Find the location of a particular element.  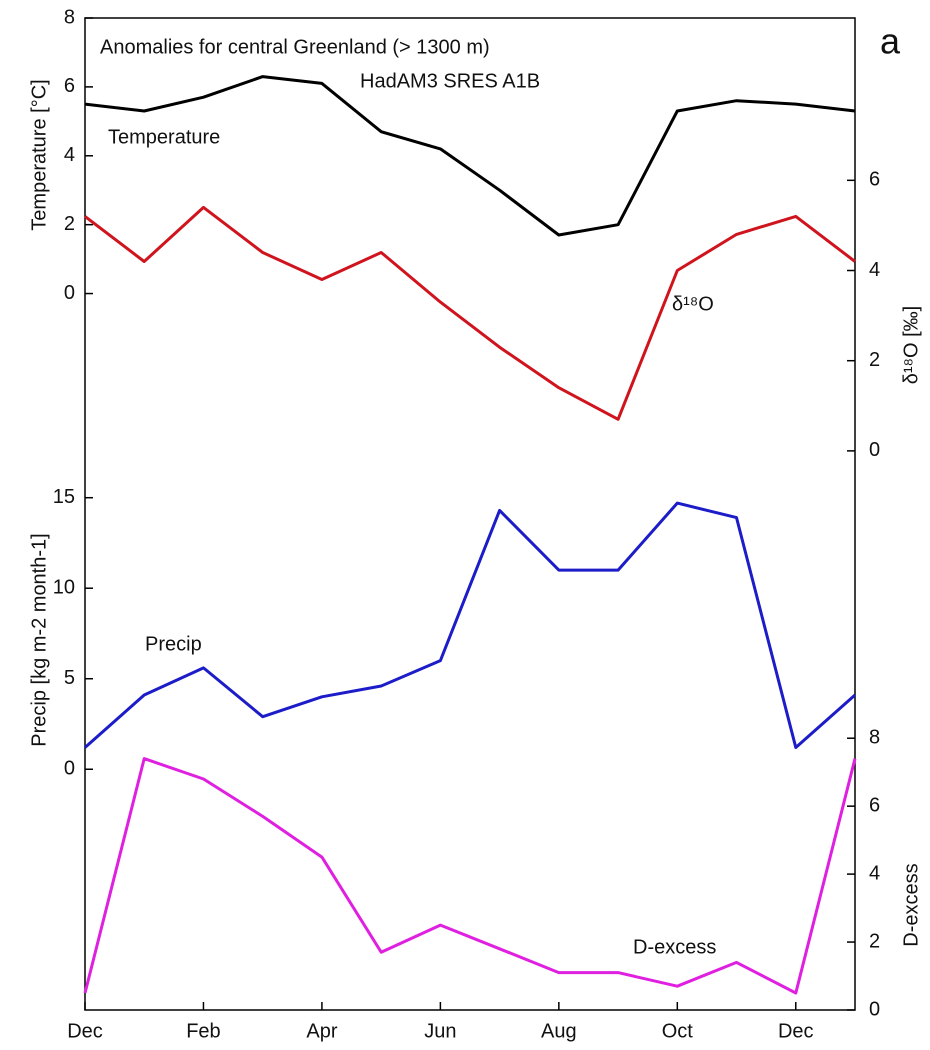

y-axis-label: D-excess is located at coordinates (911, 904).